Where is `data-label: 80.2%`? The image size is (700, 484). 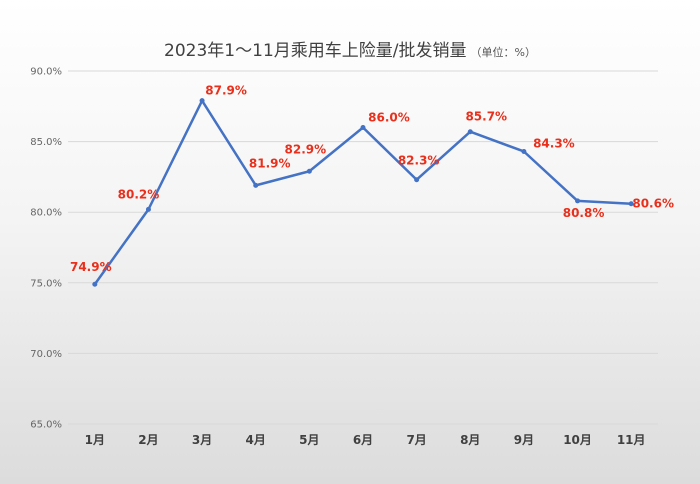 data-label: 80.2% is located at coordinates (139, 194).